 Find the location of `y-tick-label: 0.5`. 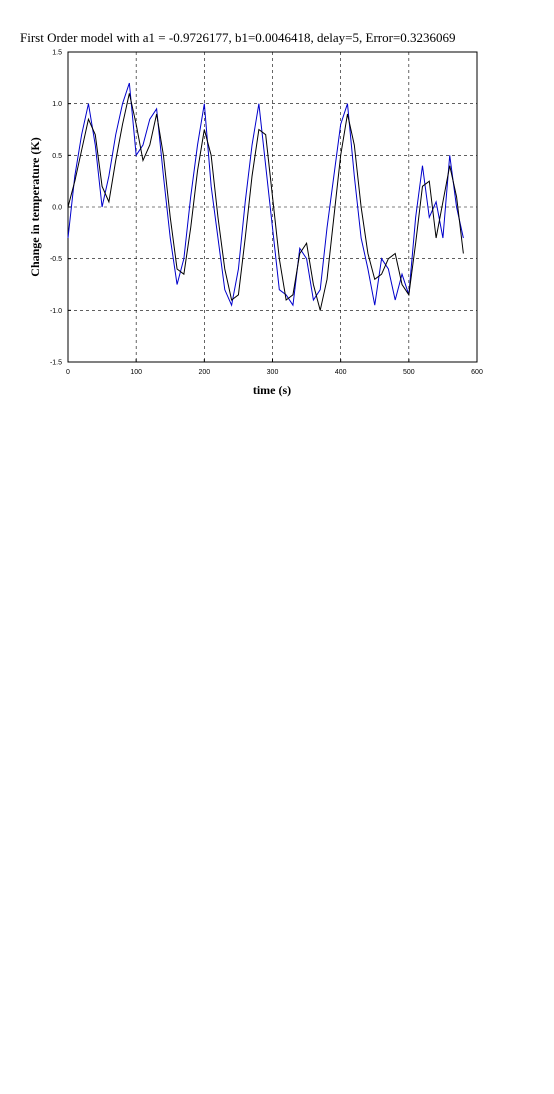

y-tick-label: 0.5 is located at coordinates (57, 156).